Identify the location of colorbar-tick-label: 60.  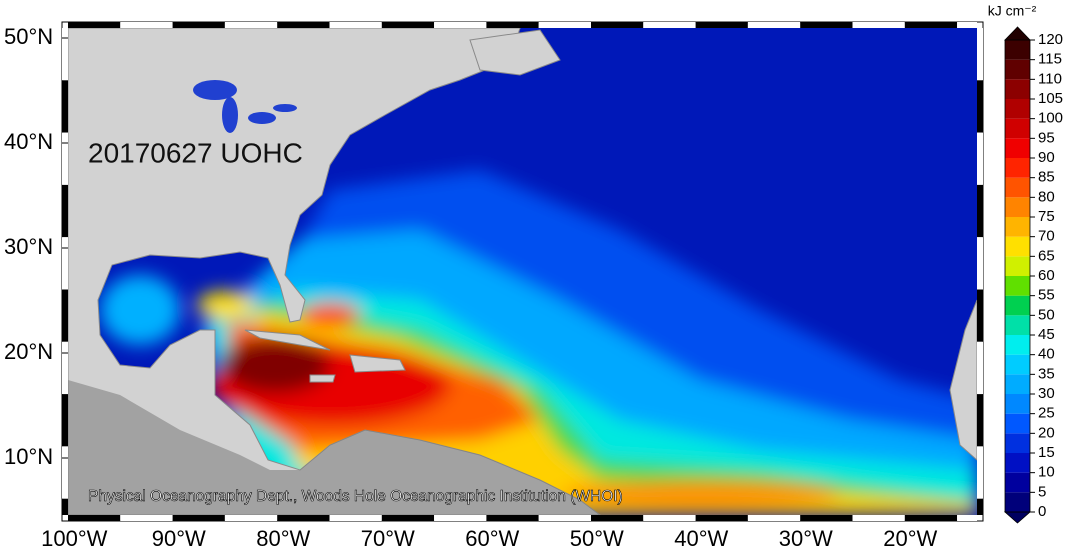
(1046, 275).